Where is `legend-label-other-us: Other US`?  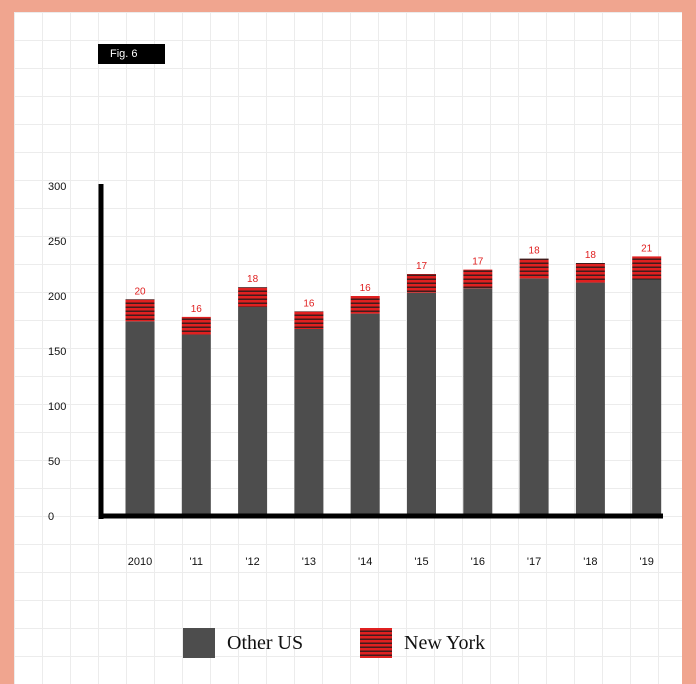 legend-label-other-us: Other US is located at coordinates (265, 642).